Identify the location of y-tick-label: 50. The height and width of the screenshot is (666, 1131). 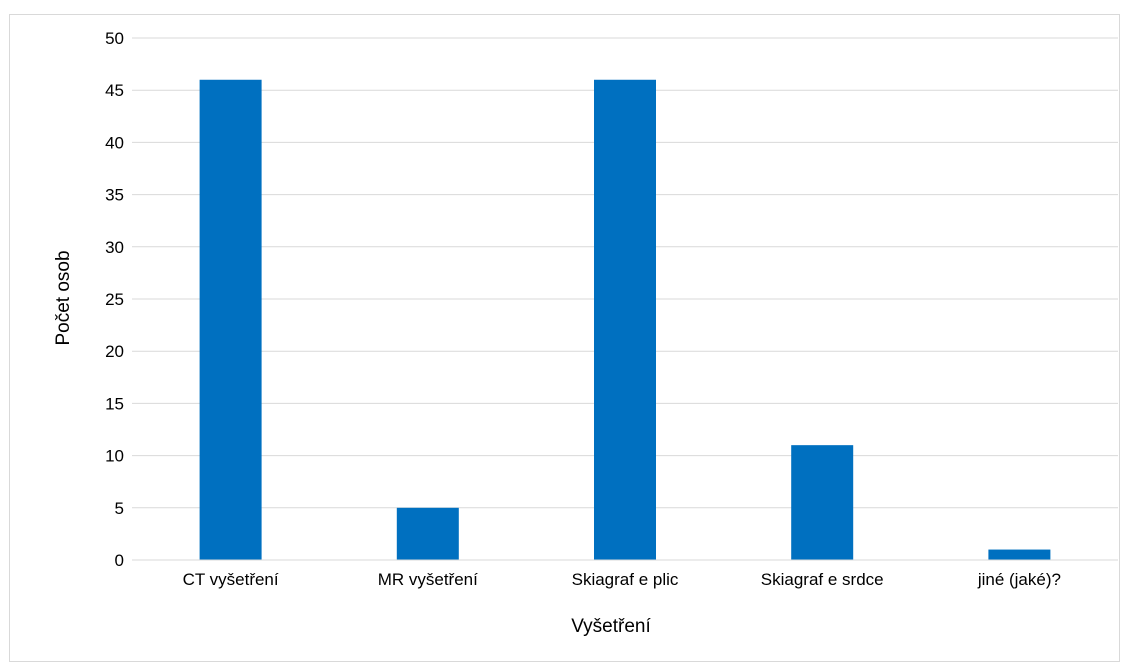
(114, 38).